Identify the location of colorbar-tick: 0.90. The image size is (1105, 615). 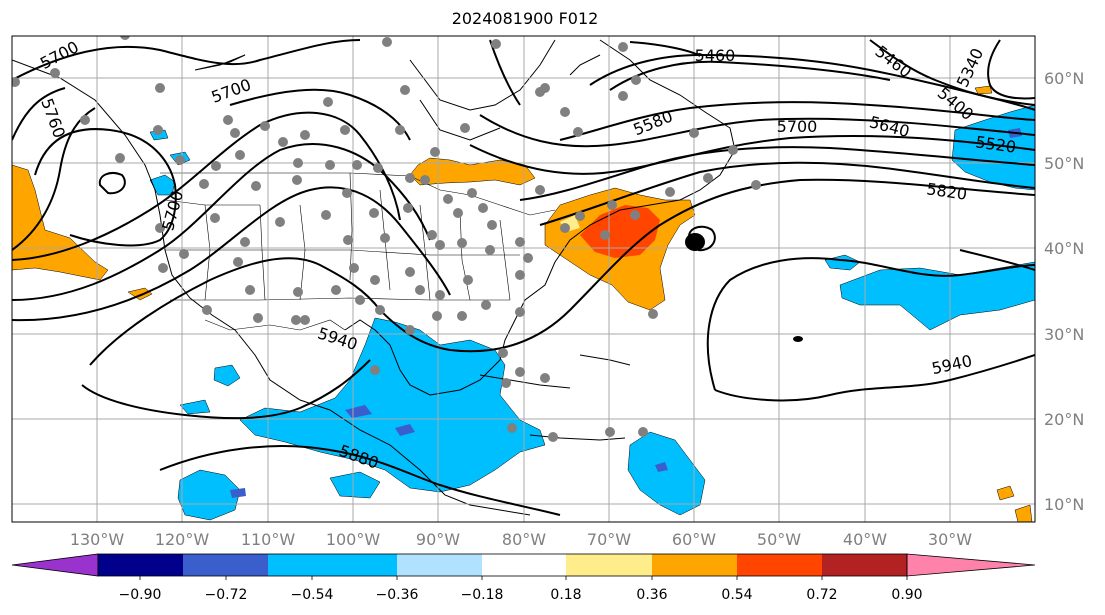
(906, 595).